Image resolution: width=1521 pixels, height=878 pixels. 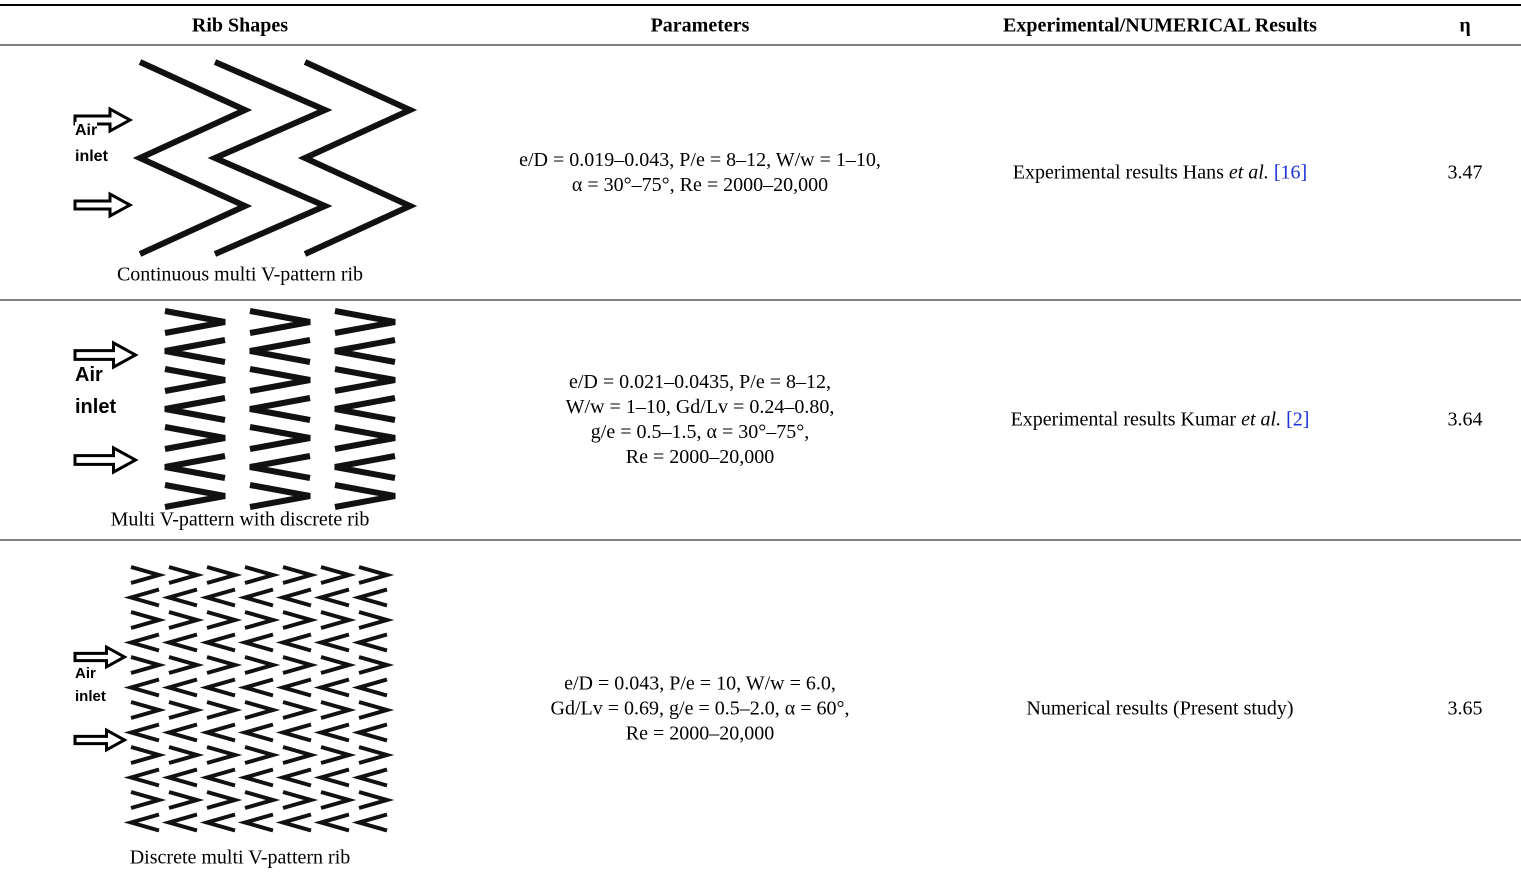 I want to click on result-text: Numerical results (Present study), so click(x=1160, y=708).